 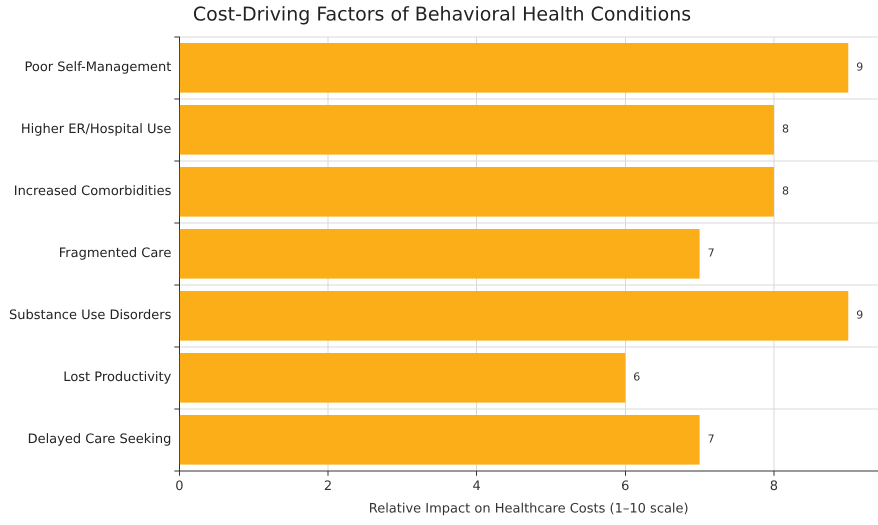 What do you see at coordinates (528, 509) in the screenshot?
I see `x-axis-title: Relative Impact on Healthcare Costs (1–10 scale)` at bounding box center [528, 509].